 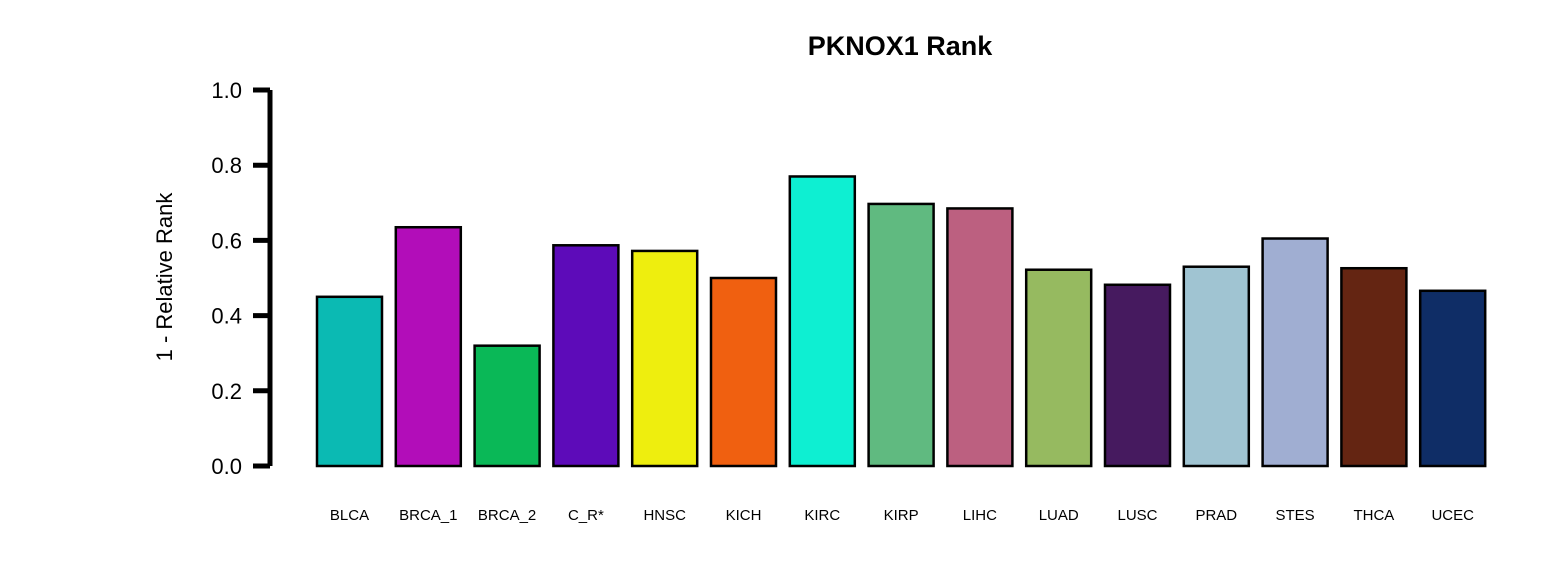 I want to click on y-tick-label: 0.2, so click(x=226, y=391).